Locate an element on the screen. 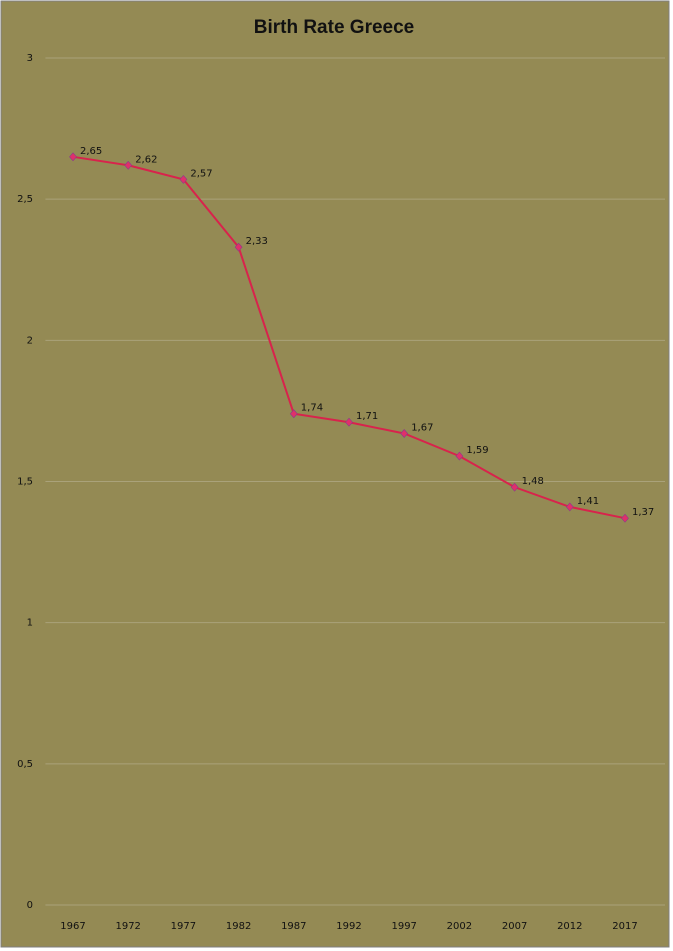  chart-title: Birth Rate Greece is located at coordinates (334, 27).